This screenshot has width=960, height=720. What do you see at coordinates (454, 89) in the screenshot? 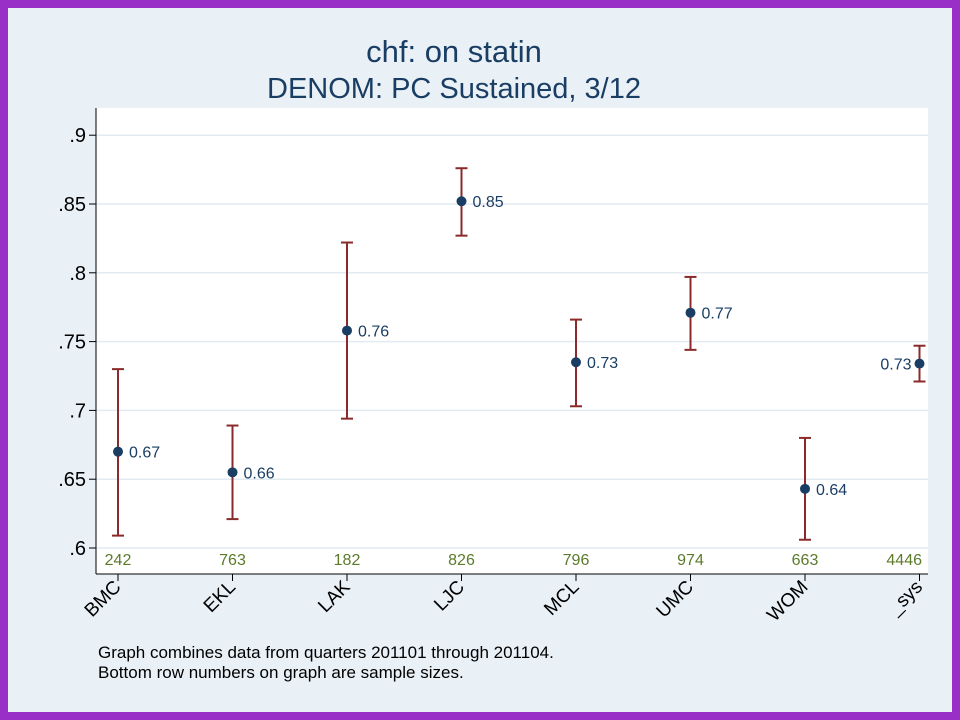
I see `chart-subtitle: DENOM: PC Sustained, 3/12` at bounding box center [454, 89].